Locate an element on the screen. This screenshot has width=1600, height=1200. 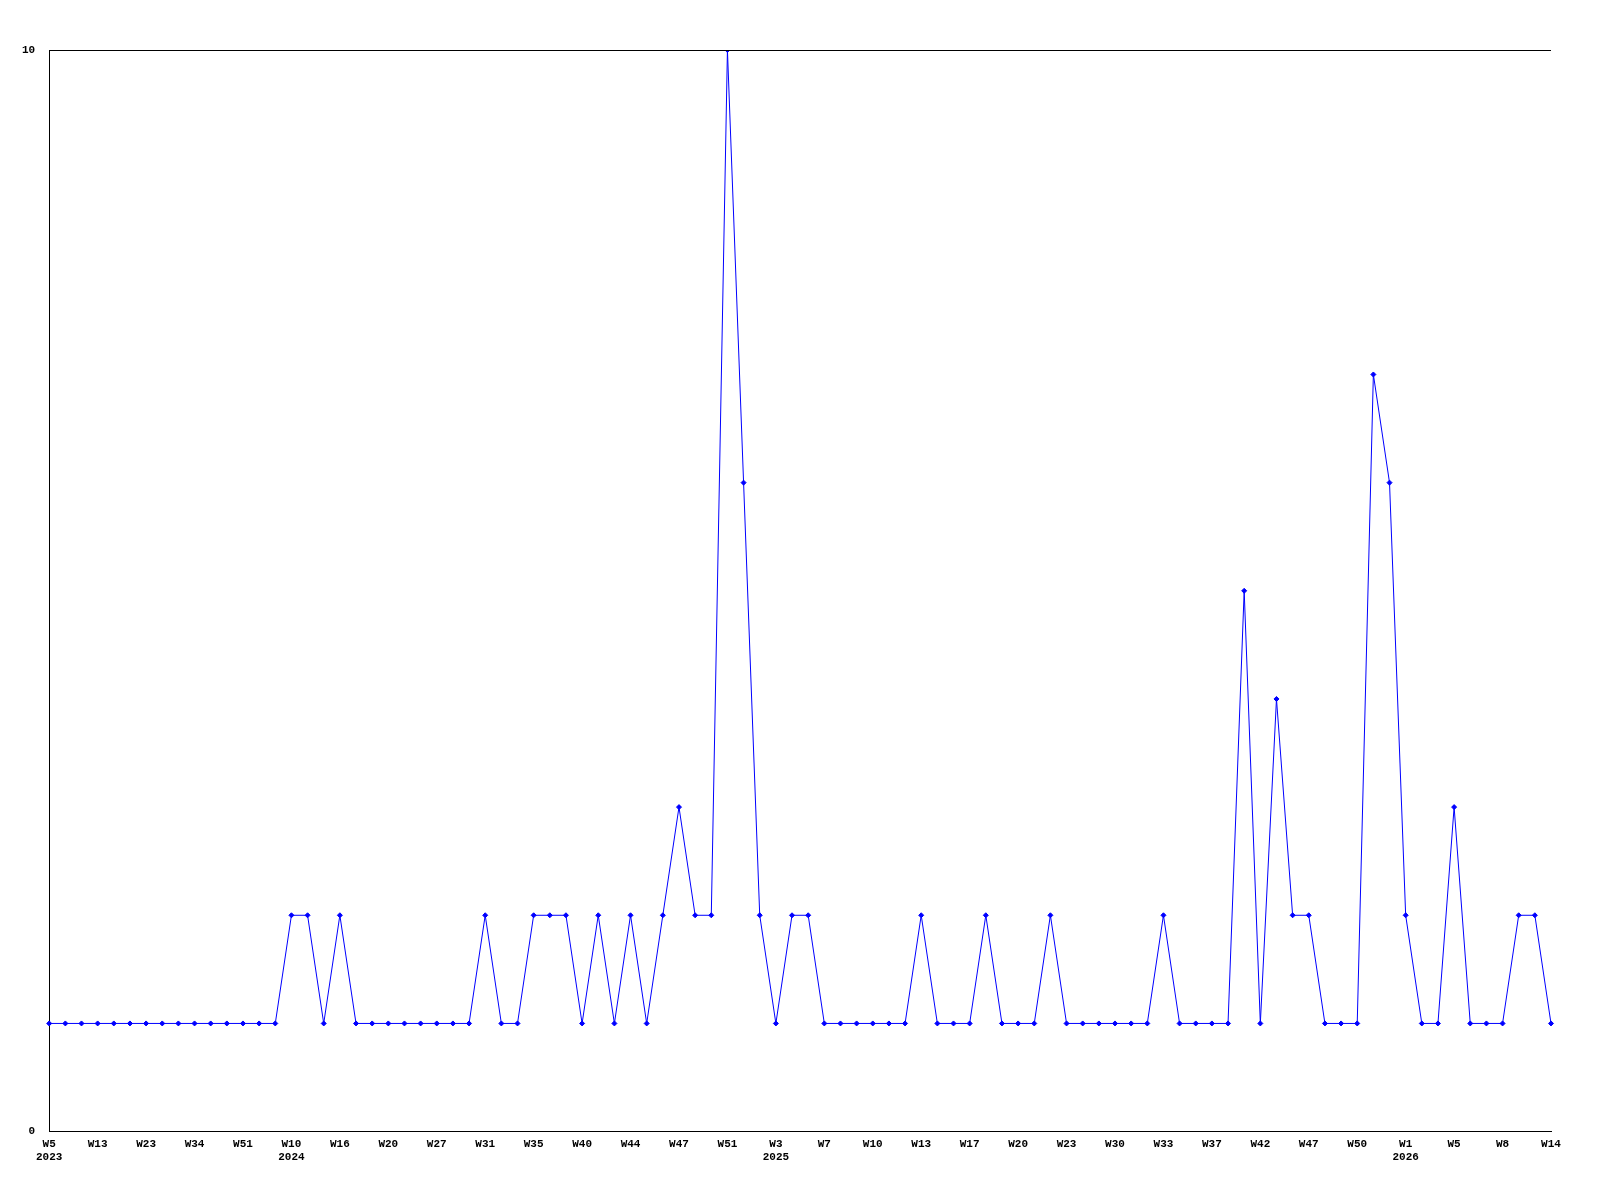
x-tick-label: W42 is located at coordinates (1260, 1143).